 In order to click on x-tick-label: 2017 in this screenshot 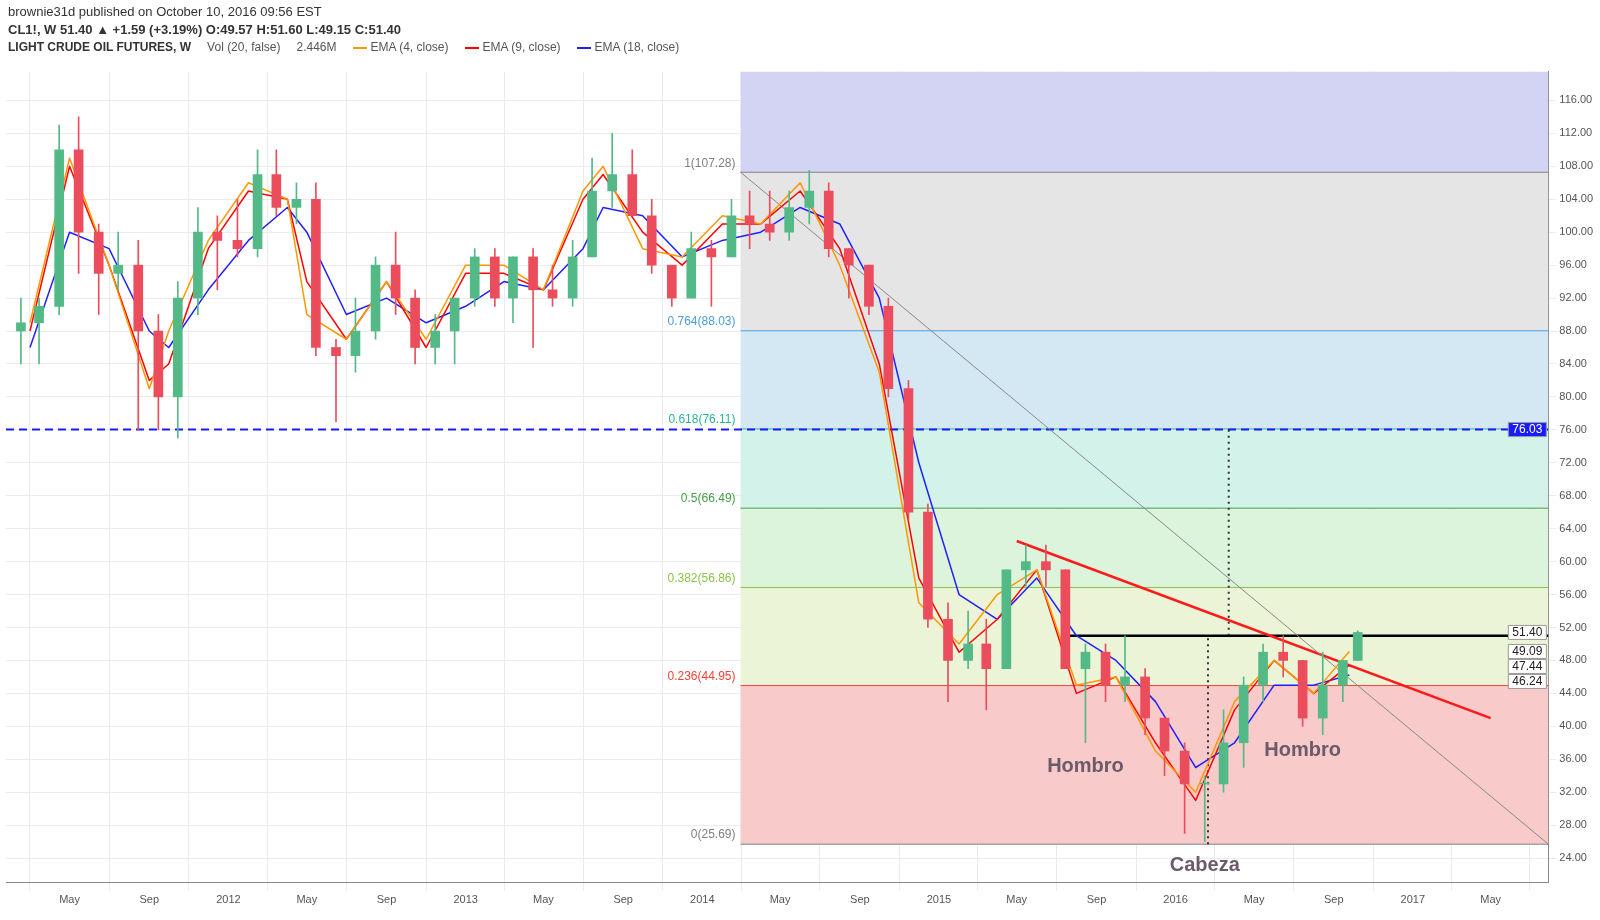, I will do `click(1413, 899)`.